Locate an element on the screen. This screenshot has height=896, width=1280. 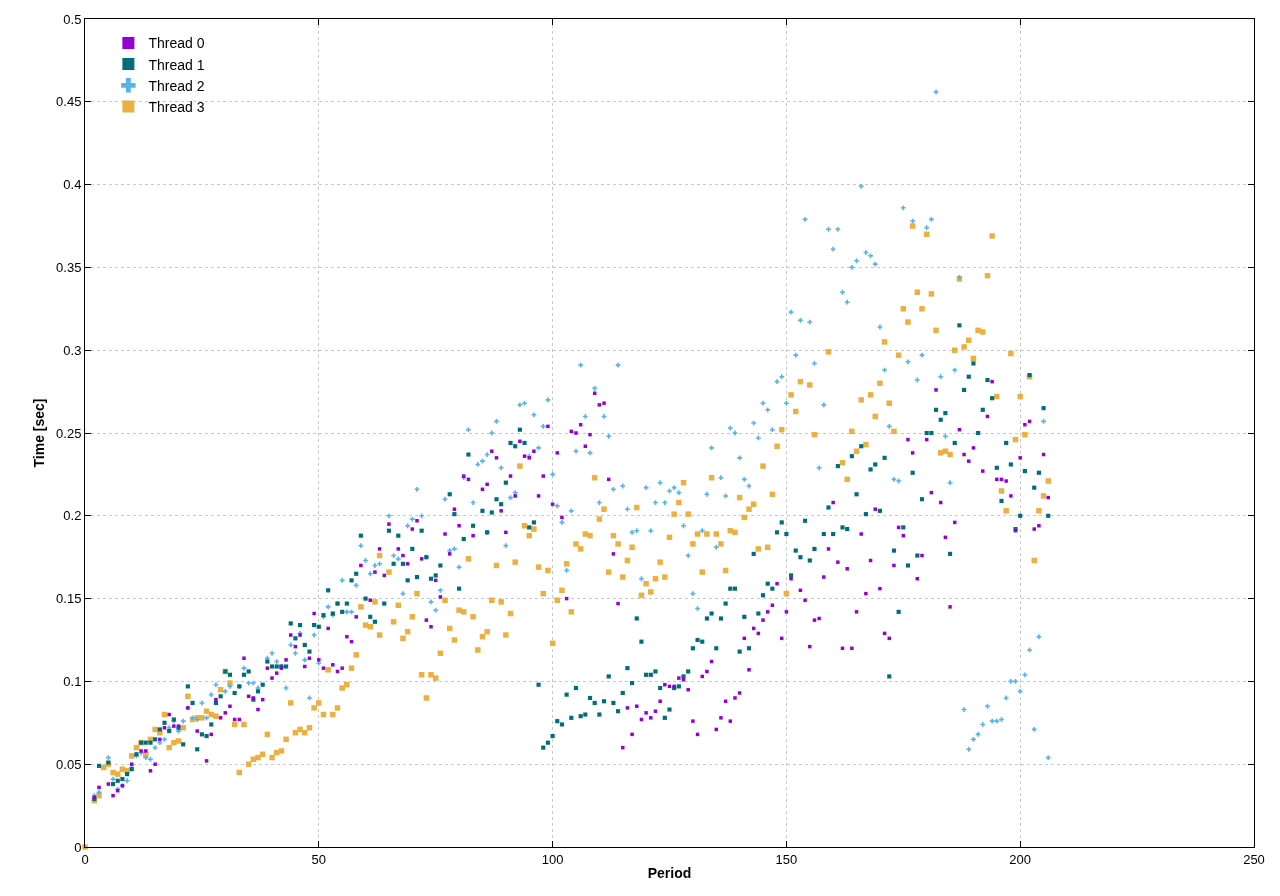
y-tick-label: 0.25 is located at coordinates (69, 433).